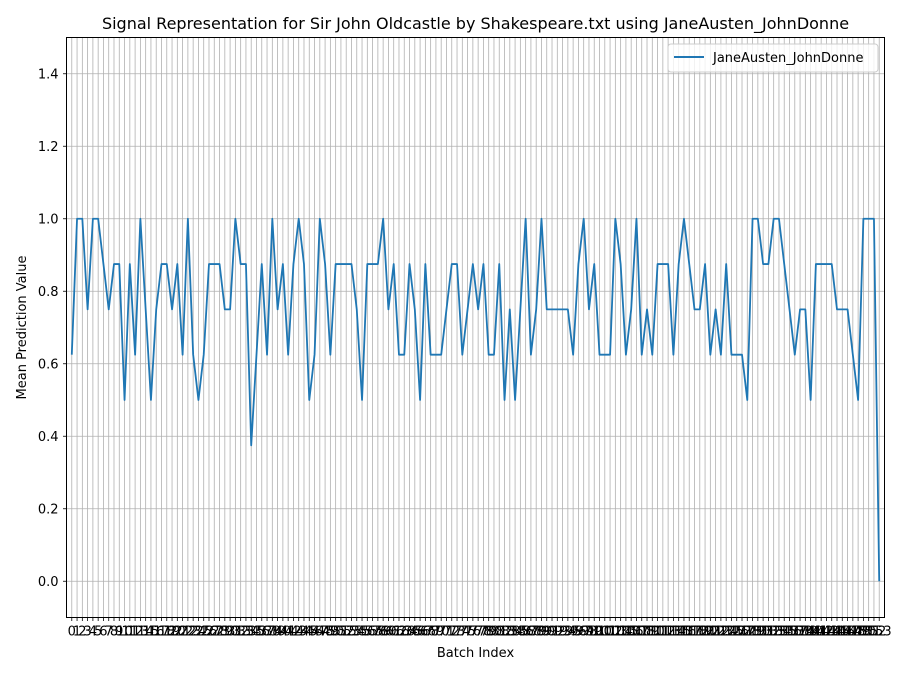  Describe the element at coordinates (256, 632) in the screenshot. I see `x-tick-label: 35` at that location.